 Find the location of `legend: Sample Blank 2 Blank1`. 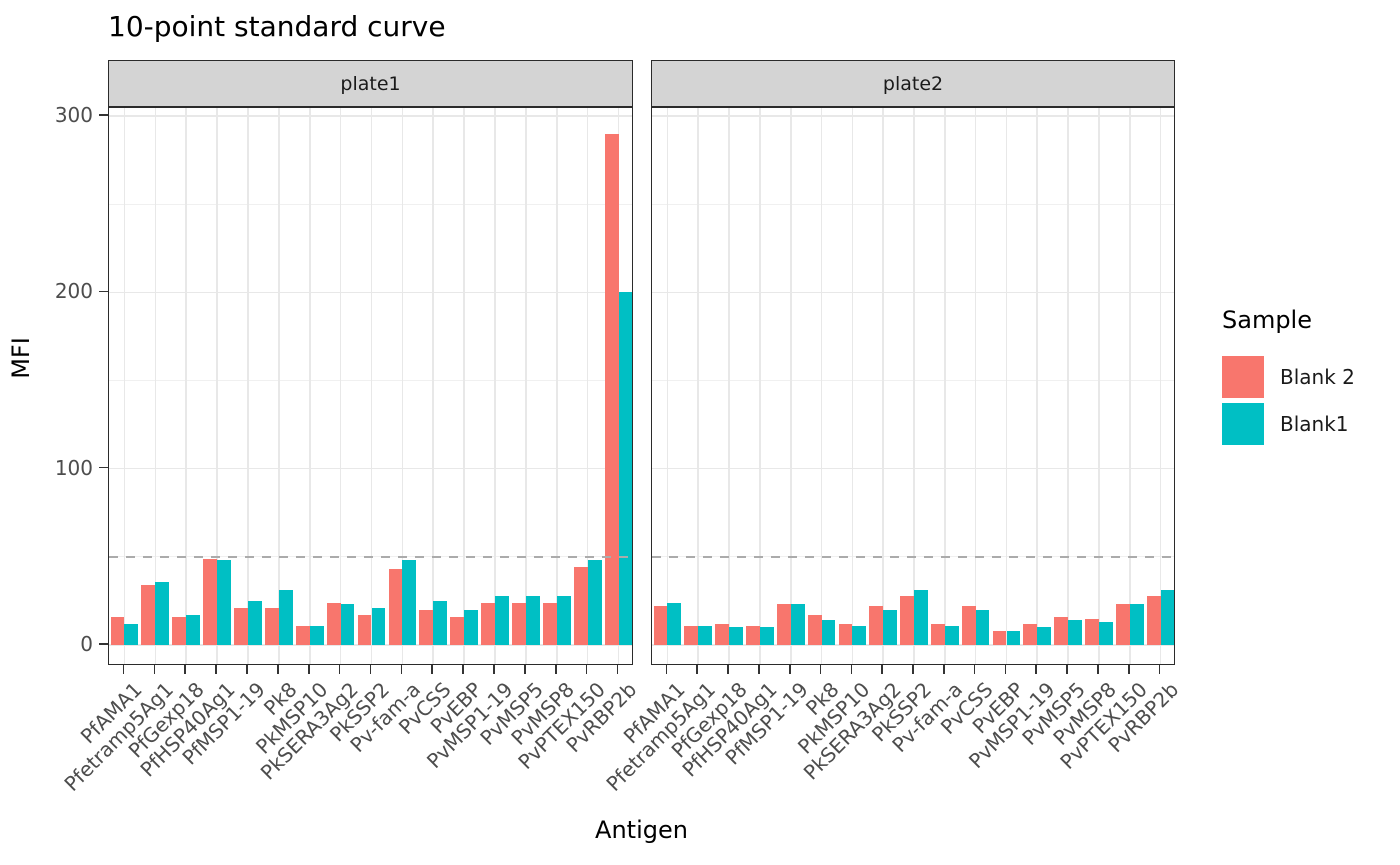

legend: Sample Blank 2 Blank1 is located at coordinates (1288, 378).